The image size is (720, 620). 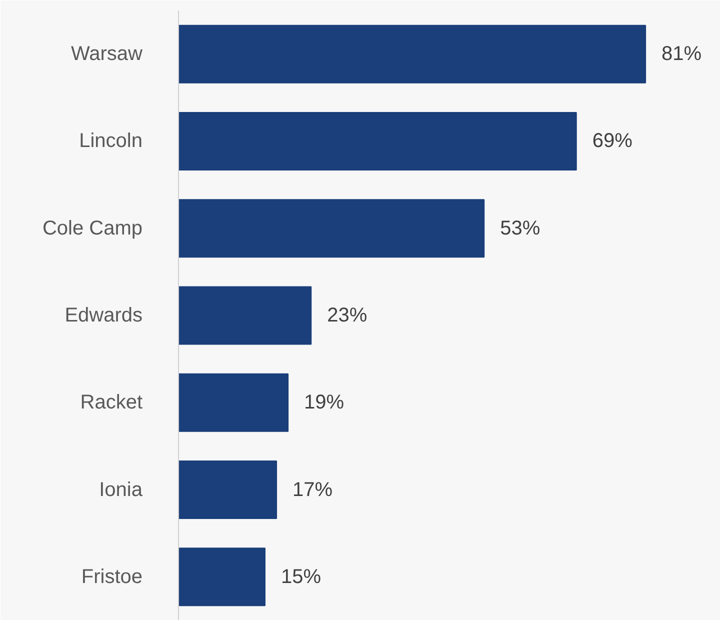 I want to click on y-tick-label: Fristoe, so click(x=111, y=577).